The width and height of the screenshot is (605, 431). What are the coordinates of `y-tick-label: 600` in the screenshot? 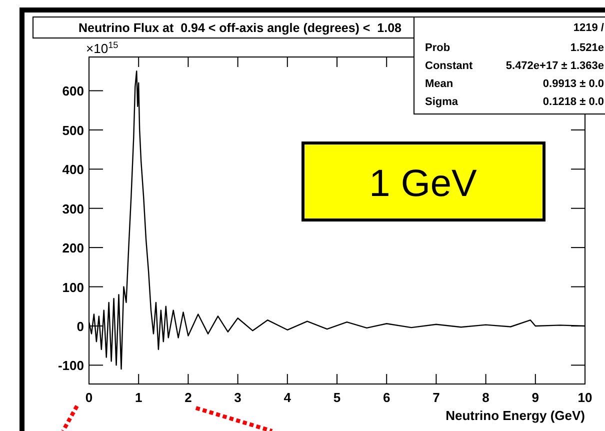 It's located at (73, 91).